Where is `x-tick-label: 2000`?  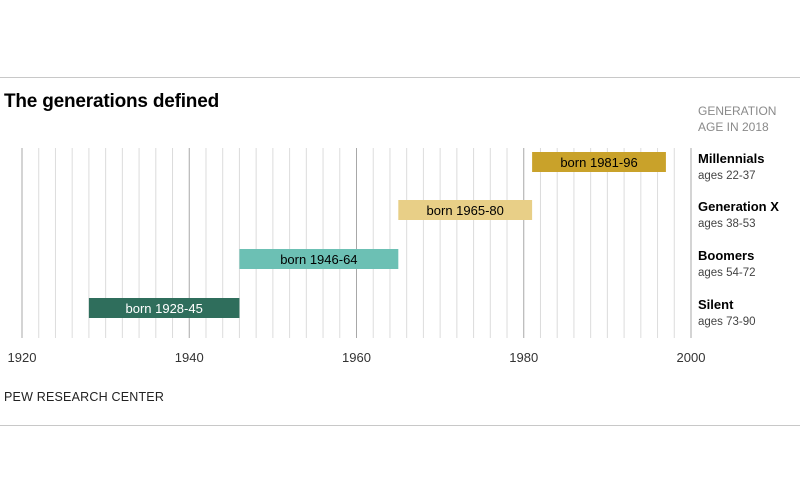 x-tick-label: 2000 is located at coordinates (691, 357).